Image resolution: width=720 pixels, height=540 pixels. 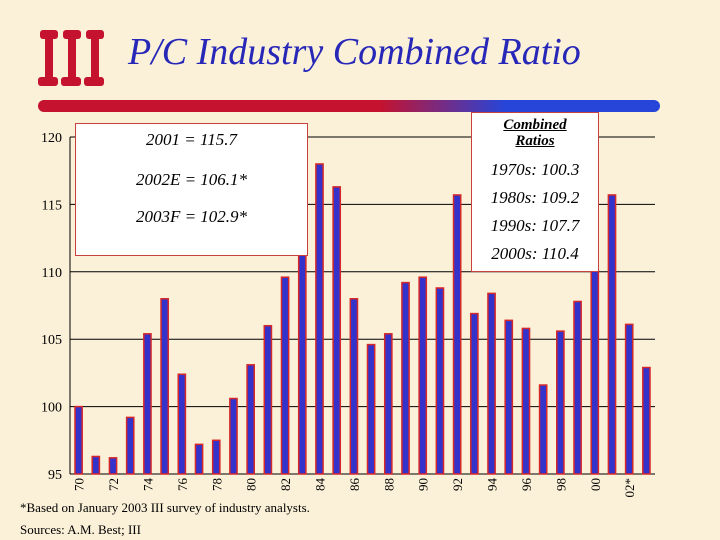 What do you see at coordinates (354, 485) in the screenshot?
I see `x-tick-label: 86` at bounding box center [354, 485].